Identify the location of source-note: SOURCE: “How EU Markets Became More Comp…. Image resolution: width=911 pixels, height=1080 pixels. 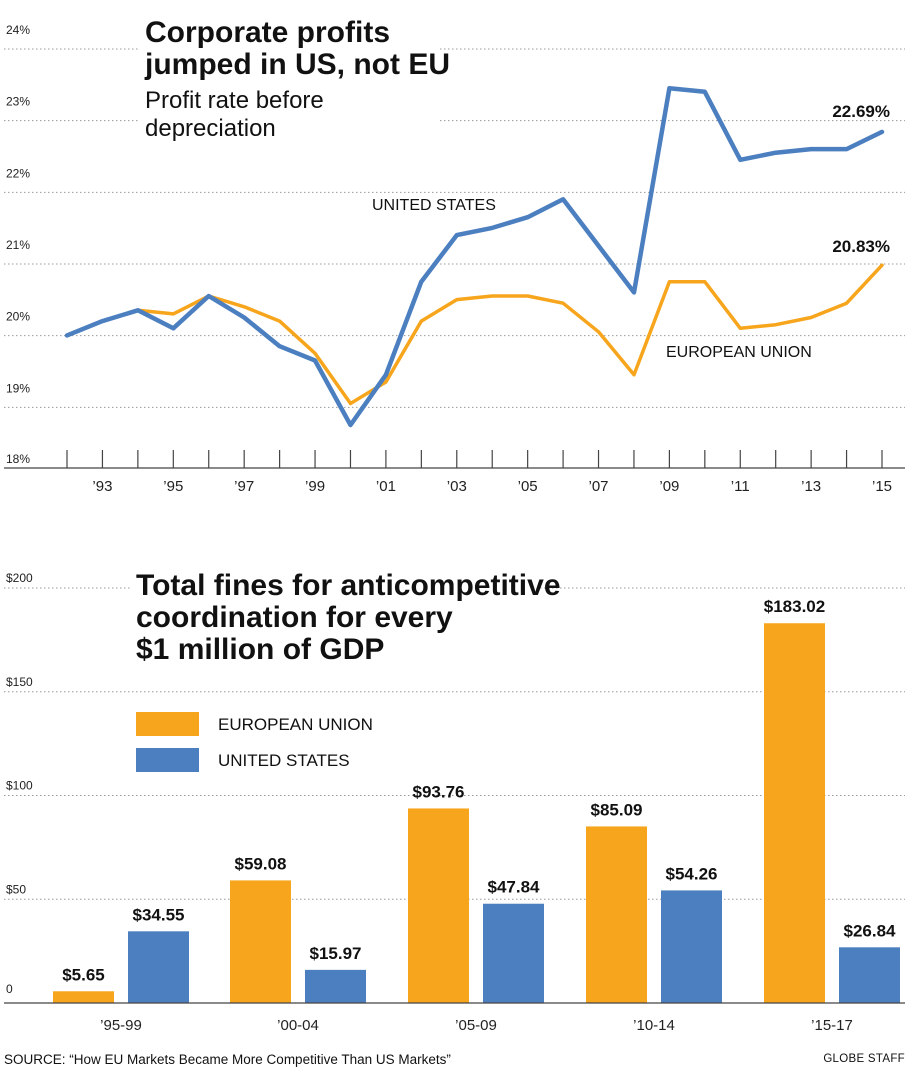
(227, 1059).